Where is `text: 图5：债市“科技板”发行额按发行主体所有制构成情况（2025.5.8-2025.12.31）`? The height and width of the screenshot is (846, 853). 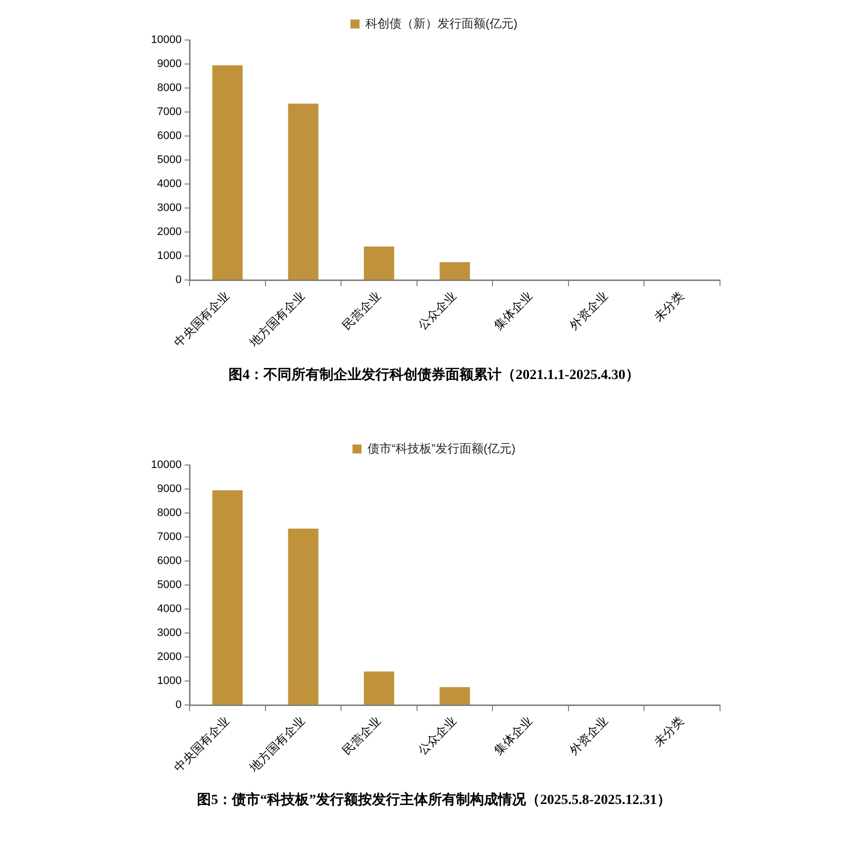 text: 图5：债市“科技板”发行额按发行主体所有制构成情况（2025.5.8-2025.12.31） is located at coordinates (434, 799).